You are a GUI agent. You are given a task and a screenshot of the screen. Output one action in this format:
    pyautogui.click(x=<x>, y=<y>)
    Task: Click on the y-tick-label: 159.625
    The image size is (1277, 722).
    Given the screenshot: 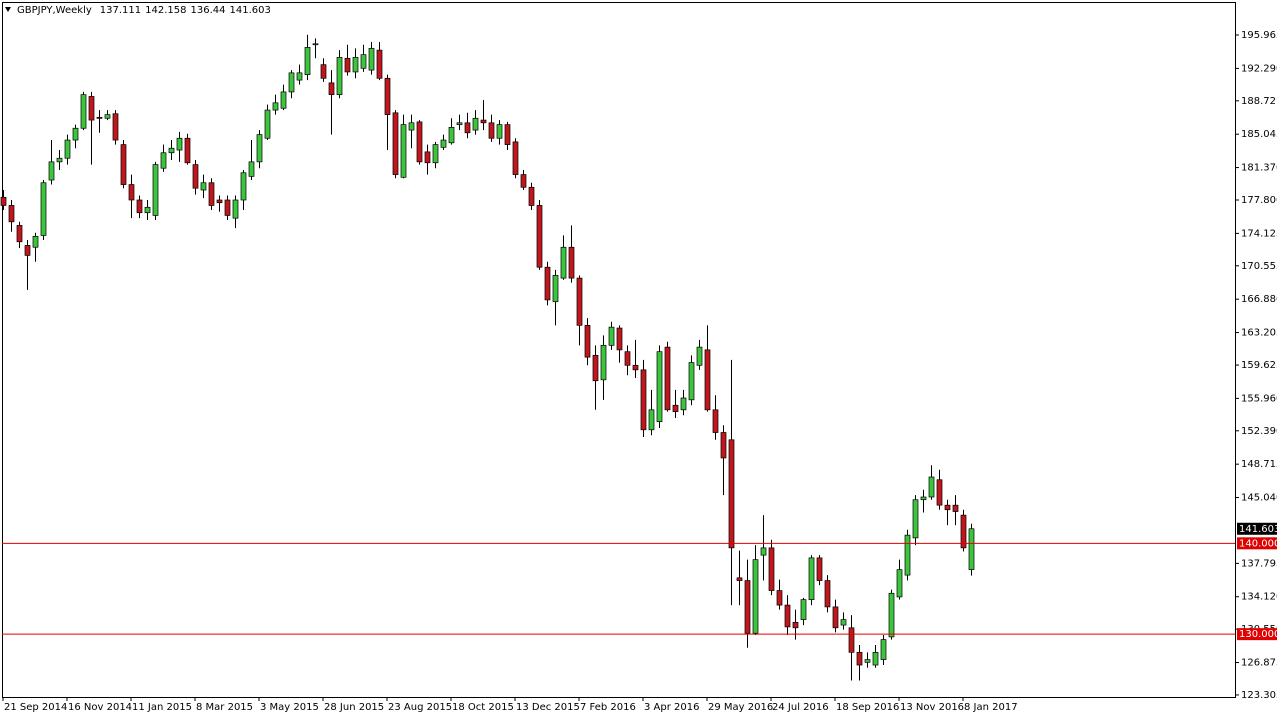 What is the action you would take?
    pyautogui.click(x=1259, y=365)
    